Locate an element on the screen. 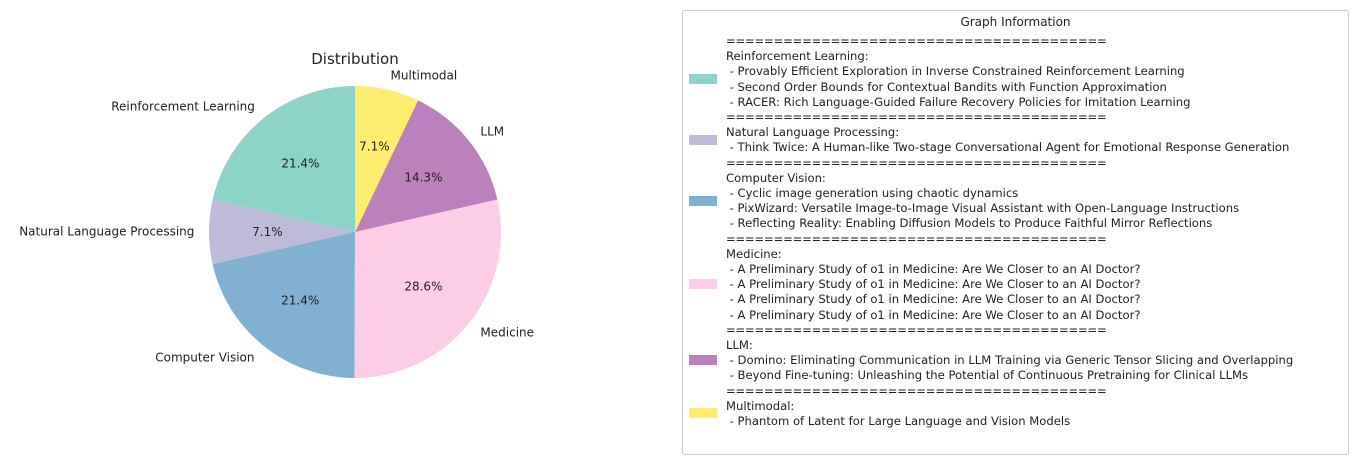  legend-category-label: Reinforcement Learning: is located at coordinates (797, 56).